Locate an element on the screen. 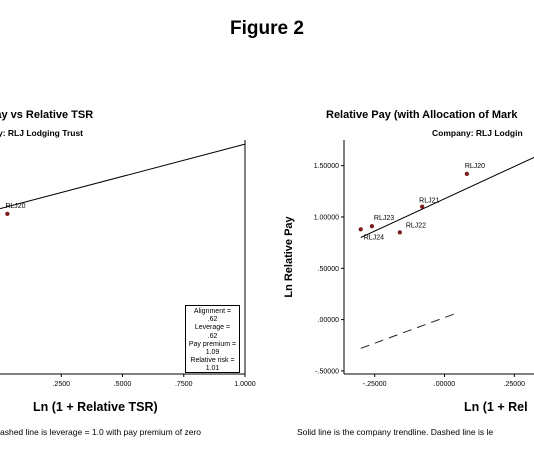  stat-relative-risk-value: 1.01 is located at coordinates (212, 369).